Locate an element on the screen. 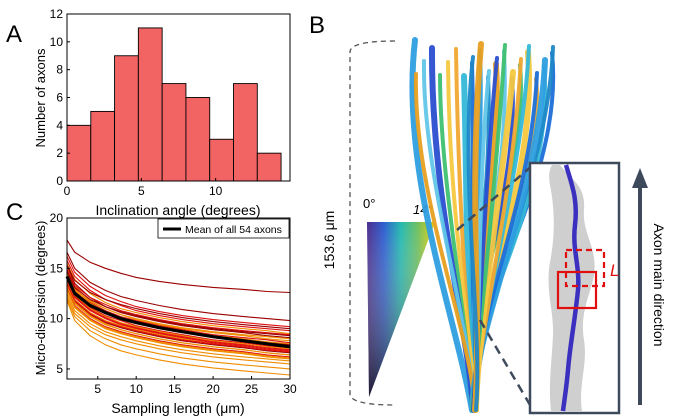 The image size is (679, 417). panel-label-c: C is located at coordinates (14, 212).